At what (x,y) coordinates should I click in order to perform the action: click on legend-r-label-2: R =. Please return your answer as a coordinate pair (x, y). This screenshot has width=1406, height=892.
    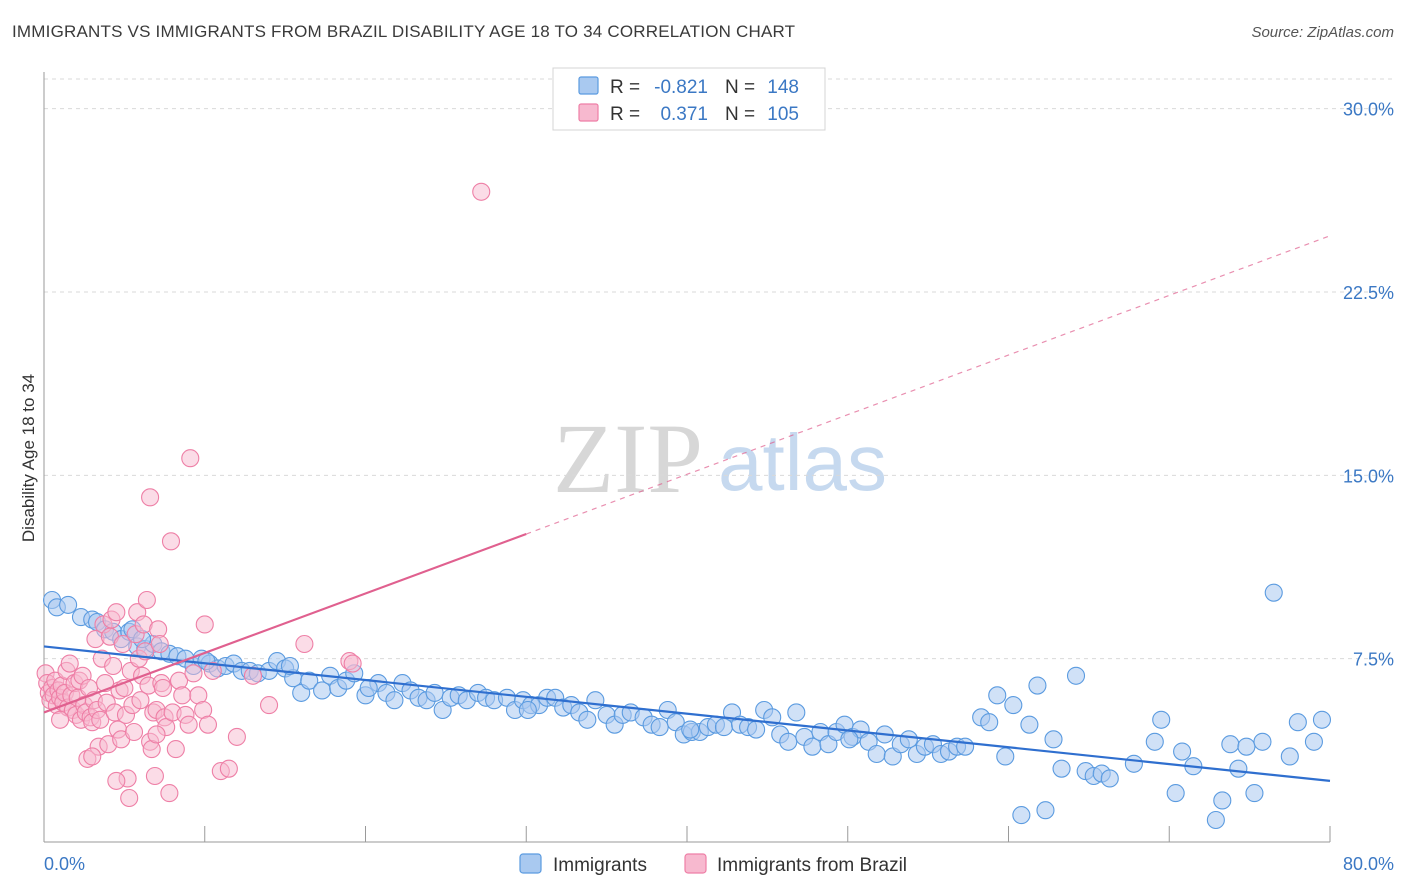
    Looking at the image, I should click on (625, 114).